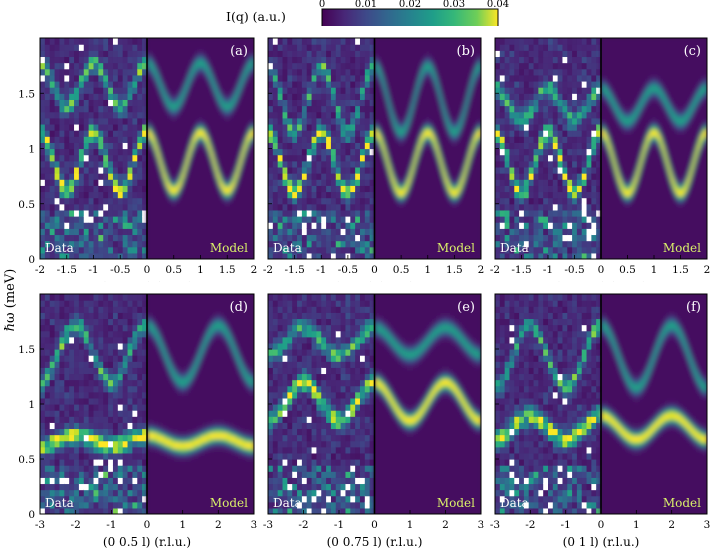 This screenshot has width=718, height=554. Describe the element at coordinates (256, 16) in the screenshot. I see `colorbar-label: I(q) (a.u.)` at that location.